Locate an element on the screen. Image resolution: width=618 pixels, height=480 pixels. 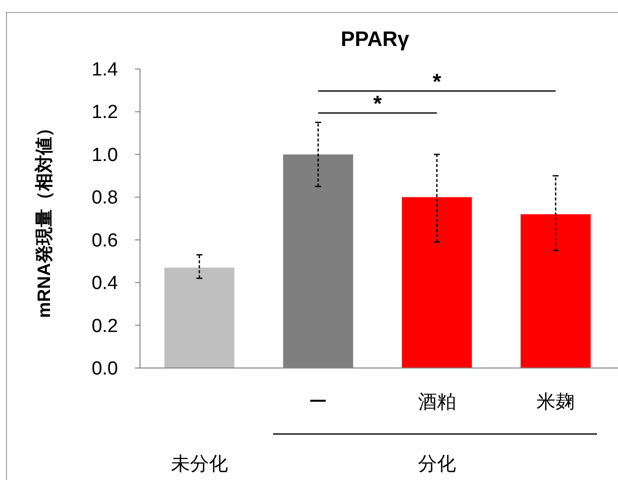
x-tick-label: ー is located at coordinates (318, 402).